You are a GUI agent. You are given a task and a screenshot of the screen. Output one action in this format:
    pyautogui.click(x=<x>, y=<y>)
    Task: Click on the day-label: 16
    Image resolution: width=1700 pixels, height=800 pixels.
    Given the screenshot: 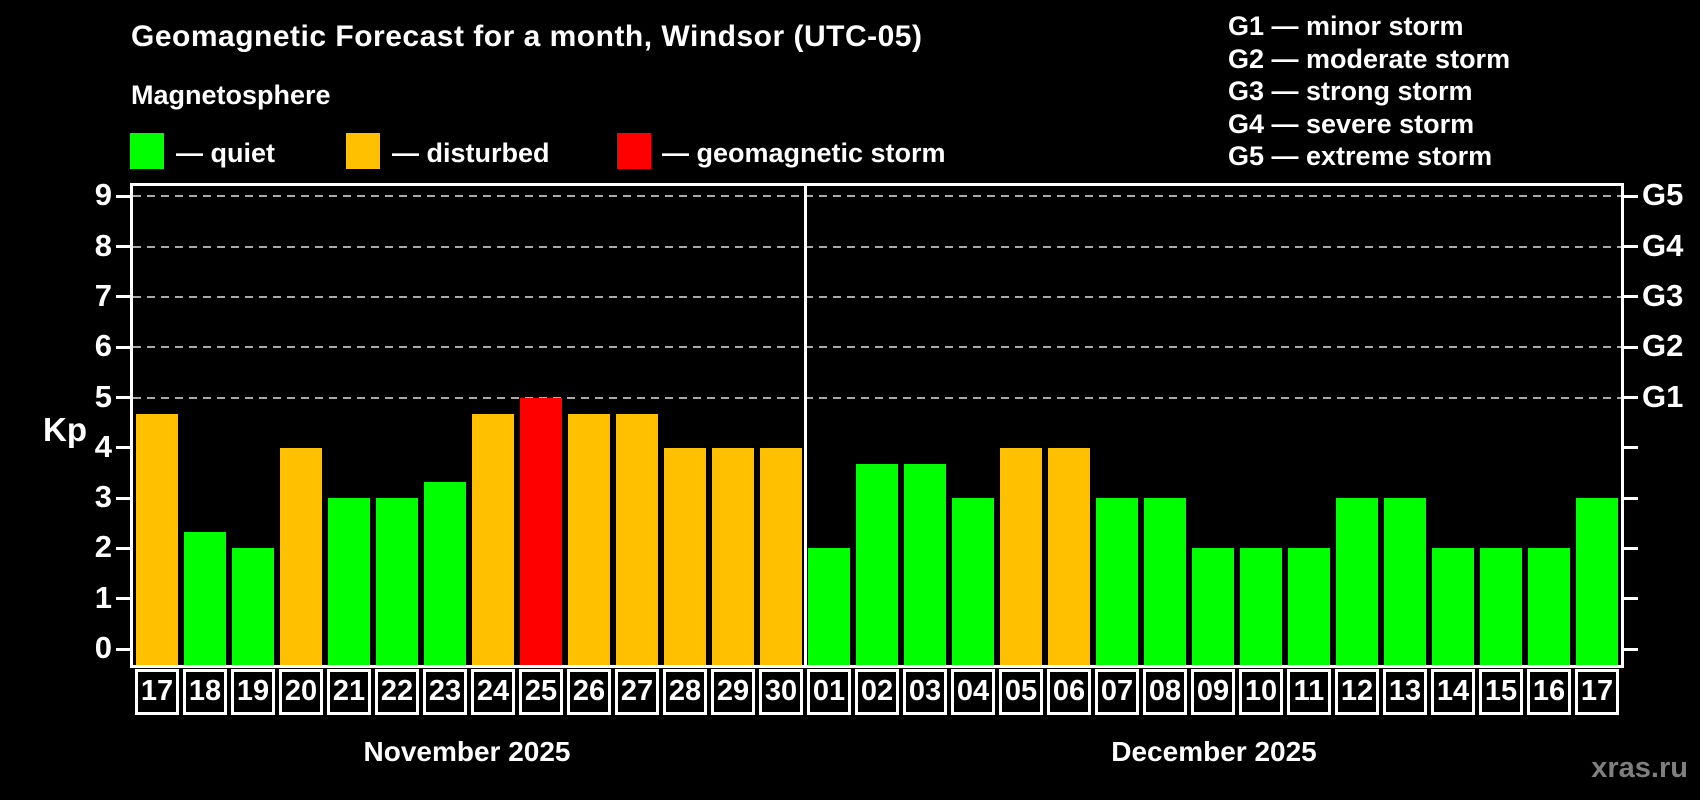 What is the action you would take?
    pyautogui.click(x=1549, y=692)
    